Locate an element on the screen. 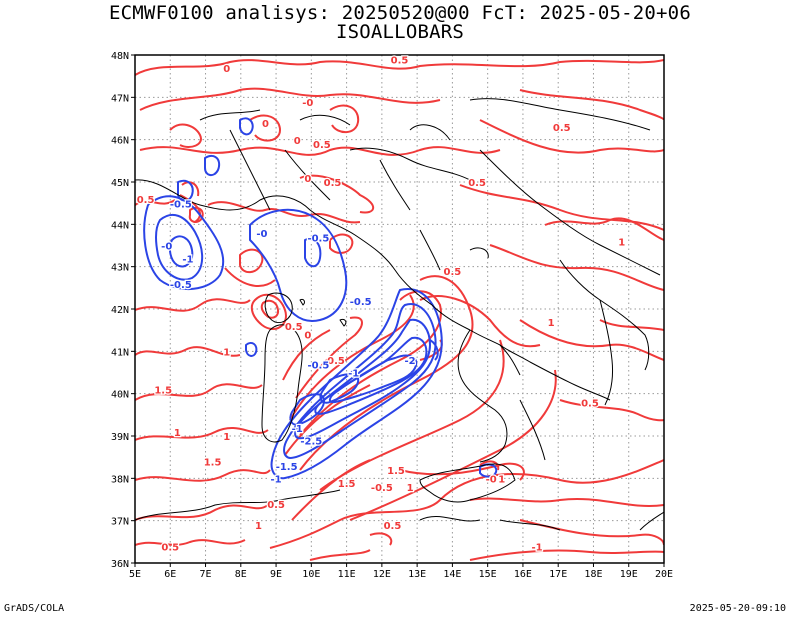 The height and width of the screenshot is (618, 800). footer-timestamp: 2025-05-20-09:10 is located at coordinates (737, 608).